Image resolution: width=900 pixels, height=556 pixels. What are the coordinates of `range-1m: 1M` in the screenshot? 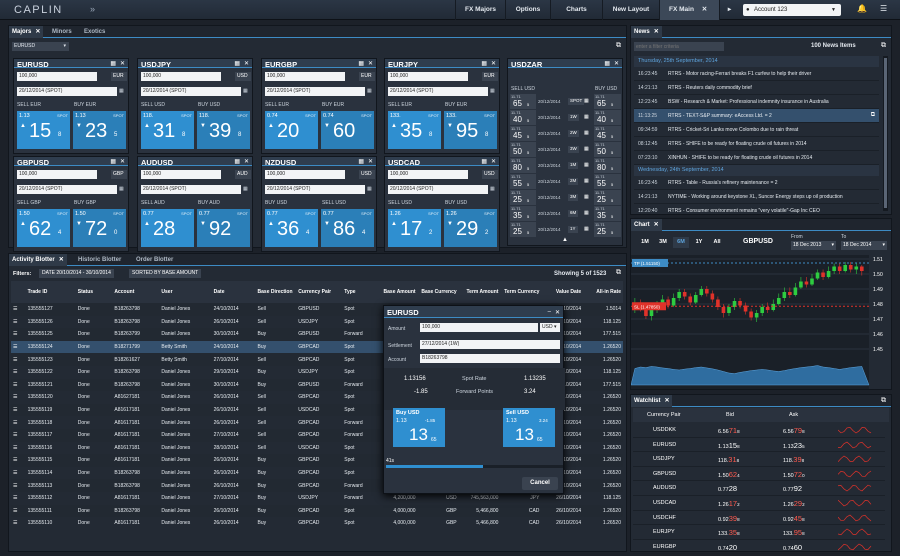 It's located at (645, 242).